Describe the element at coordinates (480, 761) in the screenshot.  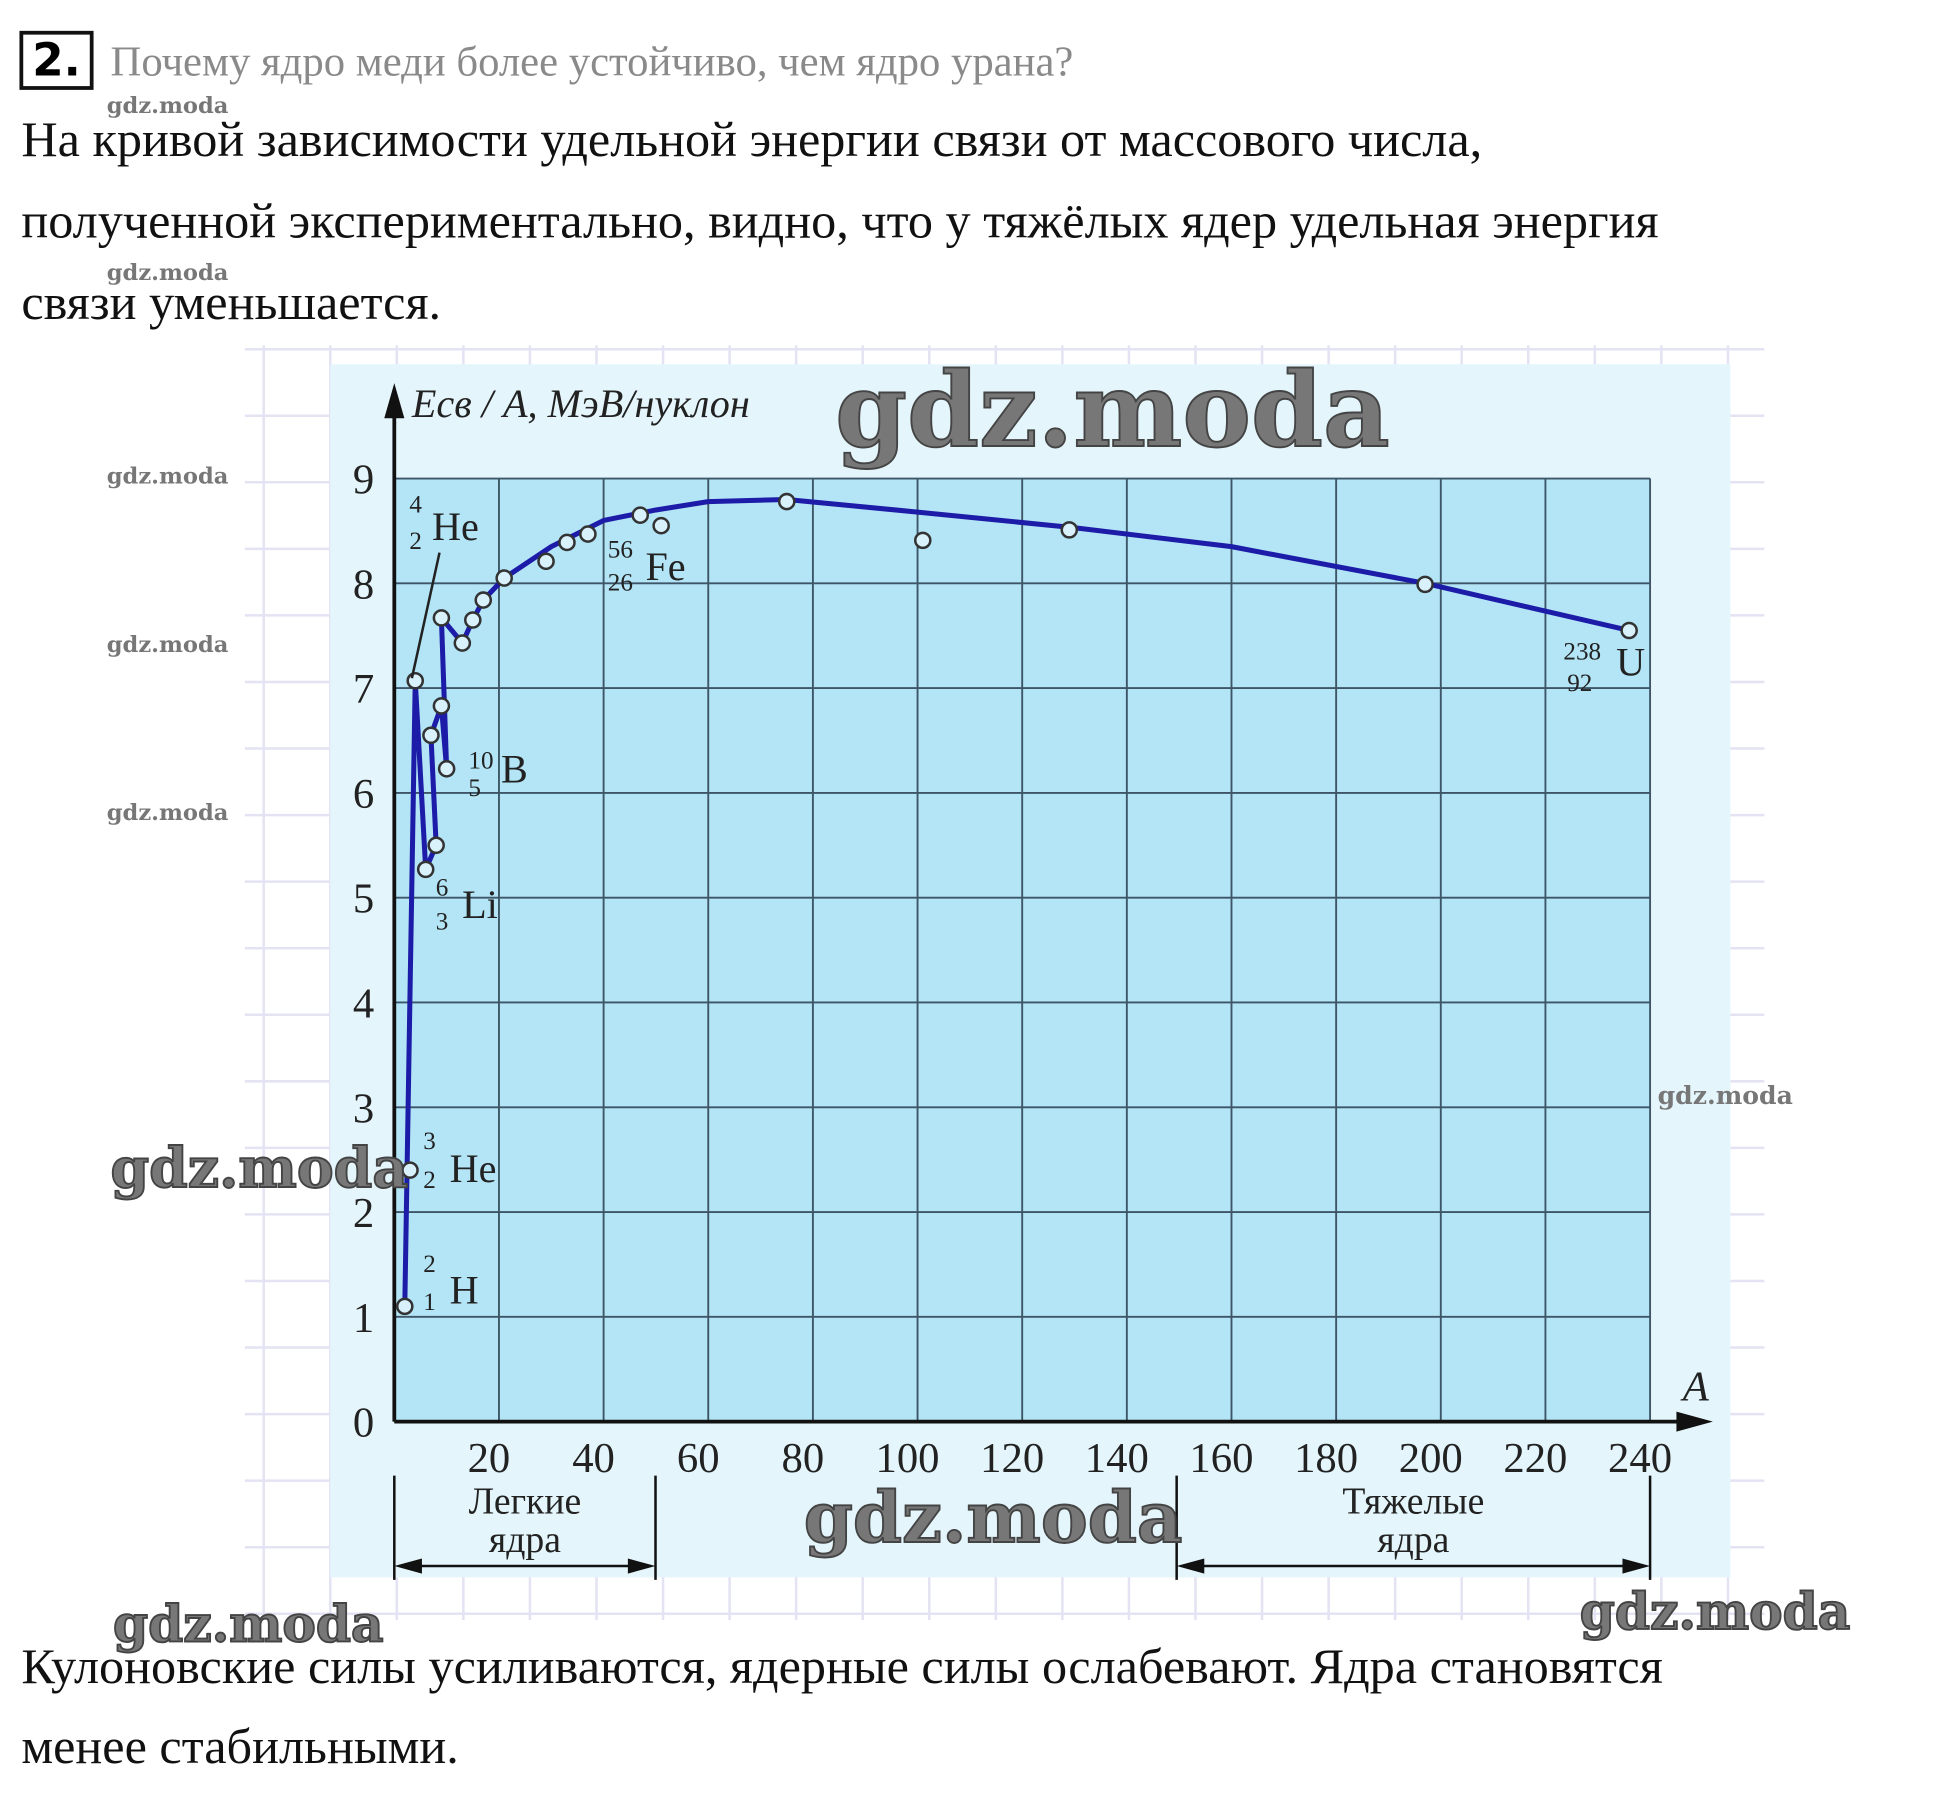
I see `isotope-mass: 10` at that location.